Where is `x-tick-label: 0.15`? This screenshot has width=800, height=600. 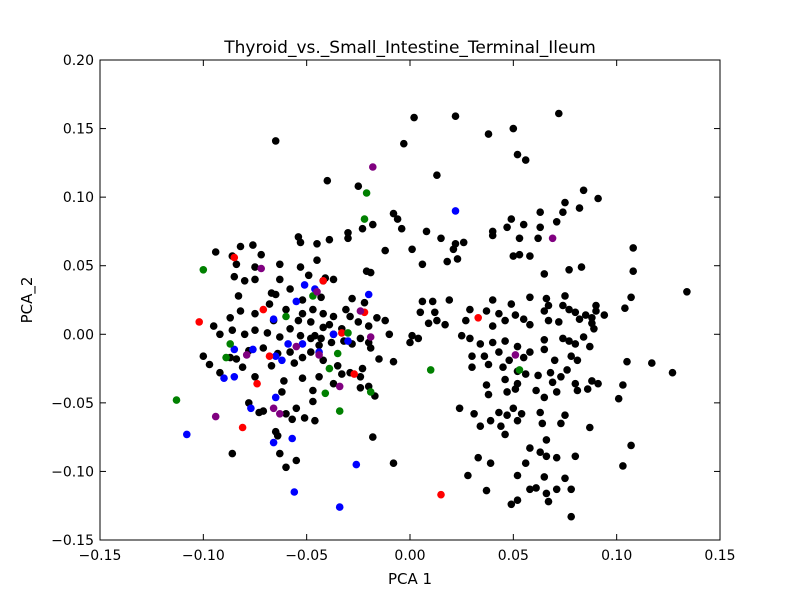 x-tick-label: 0.15 is located at coordinates (719, 556).